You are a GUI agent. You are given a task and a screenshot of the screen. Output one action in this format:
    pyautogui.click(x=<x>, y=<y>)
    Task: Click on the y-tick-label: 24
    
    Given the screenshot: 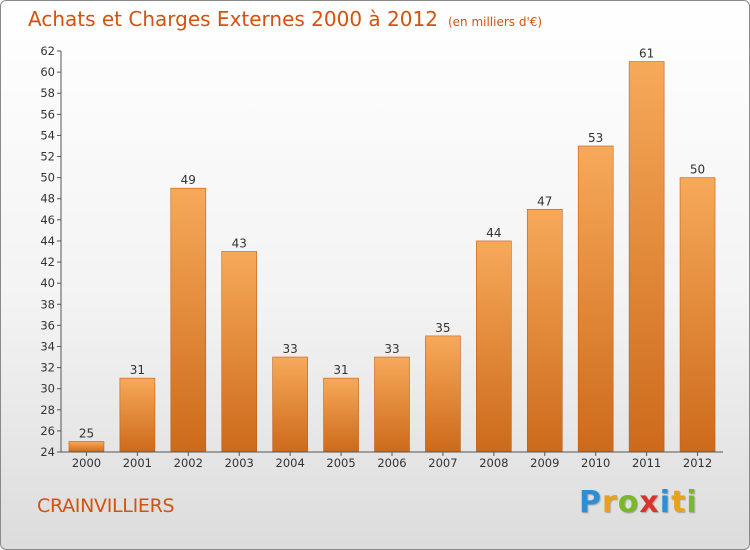 What is the action you would take?
    pyautogui.click(x=47, y=452)
    